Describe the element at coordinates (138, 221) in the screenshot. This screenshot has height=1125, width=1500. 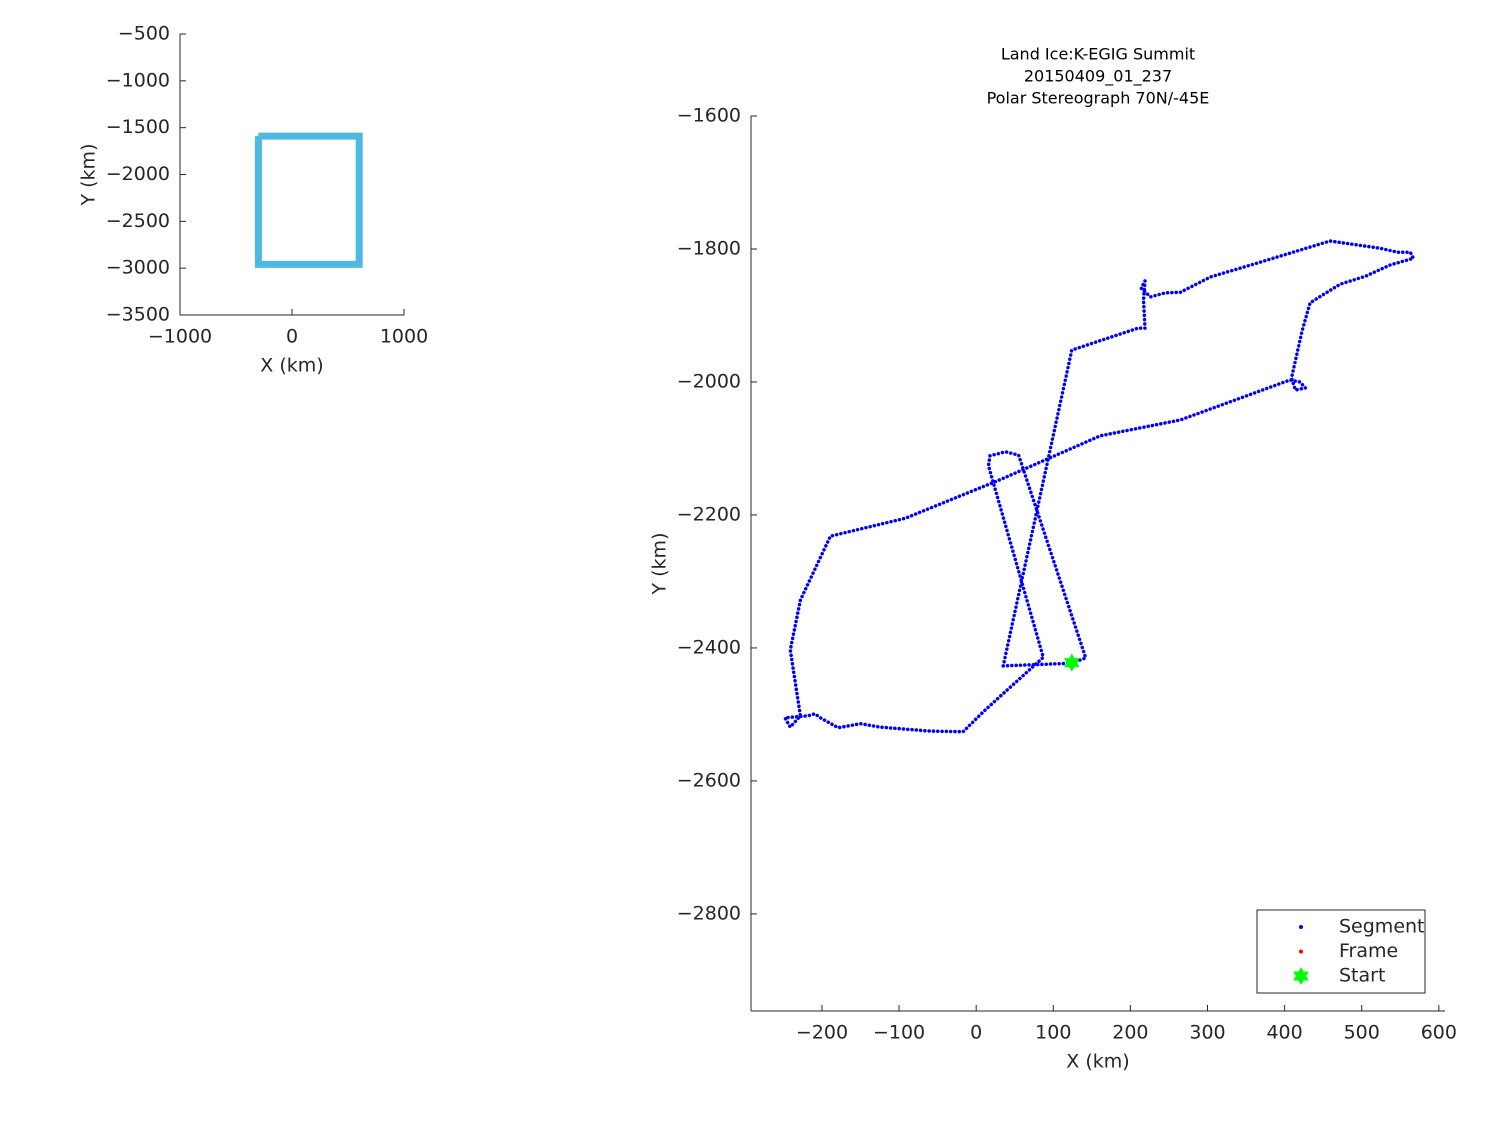
I see `y-tick-label: −2500` at that location.